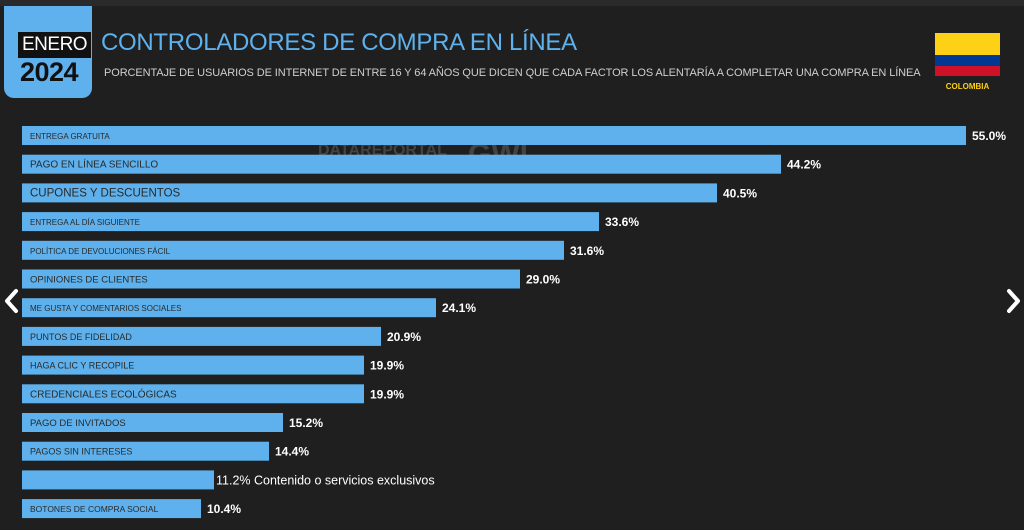  I want to click on country-label: COLOMBIA, so click(967, 86).